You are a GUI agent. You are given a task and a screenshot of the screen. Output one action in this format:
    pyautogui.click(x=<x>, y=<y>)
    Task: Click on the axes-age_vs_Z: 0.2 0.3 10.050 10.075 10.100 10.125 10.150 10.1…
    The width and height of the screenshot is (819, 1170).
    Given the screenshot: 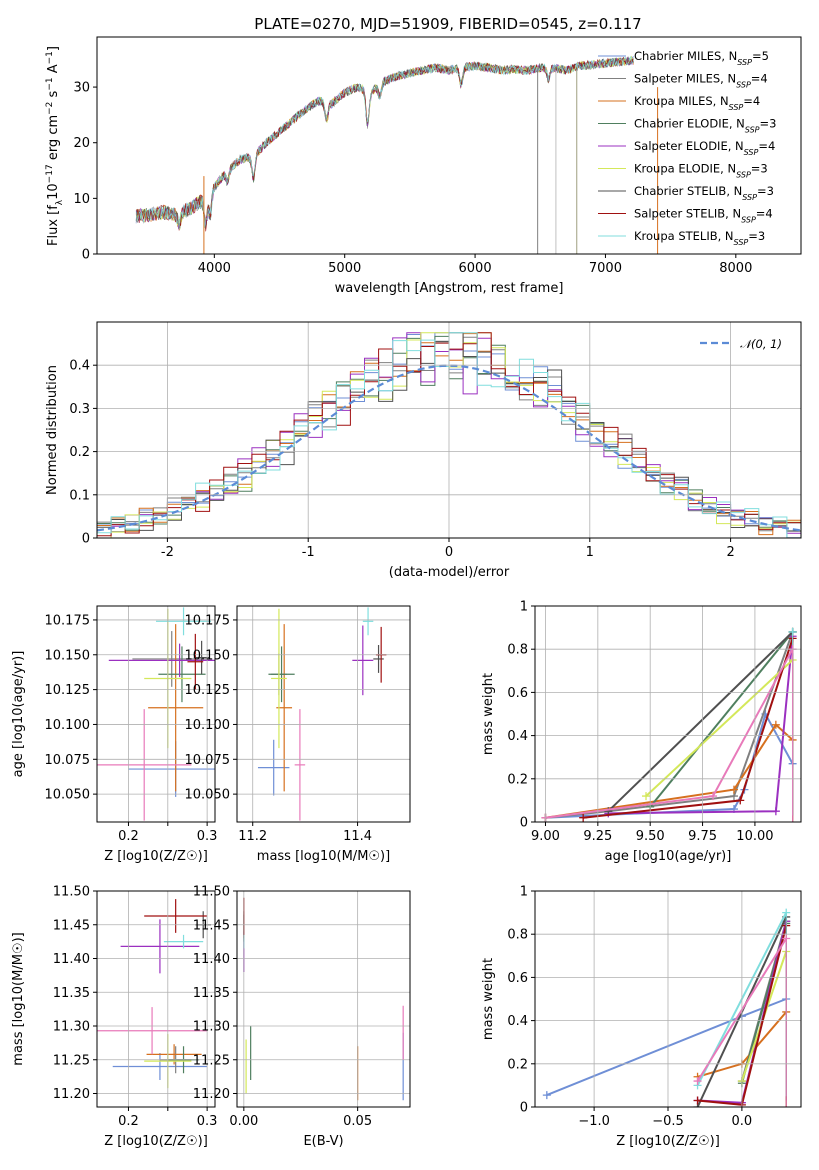 What is the action you would take?
    pyautogui.click(x=114, y=734)
    